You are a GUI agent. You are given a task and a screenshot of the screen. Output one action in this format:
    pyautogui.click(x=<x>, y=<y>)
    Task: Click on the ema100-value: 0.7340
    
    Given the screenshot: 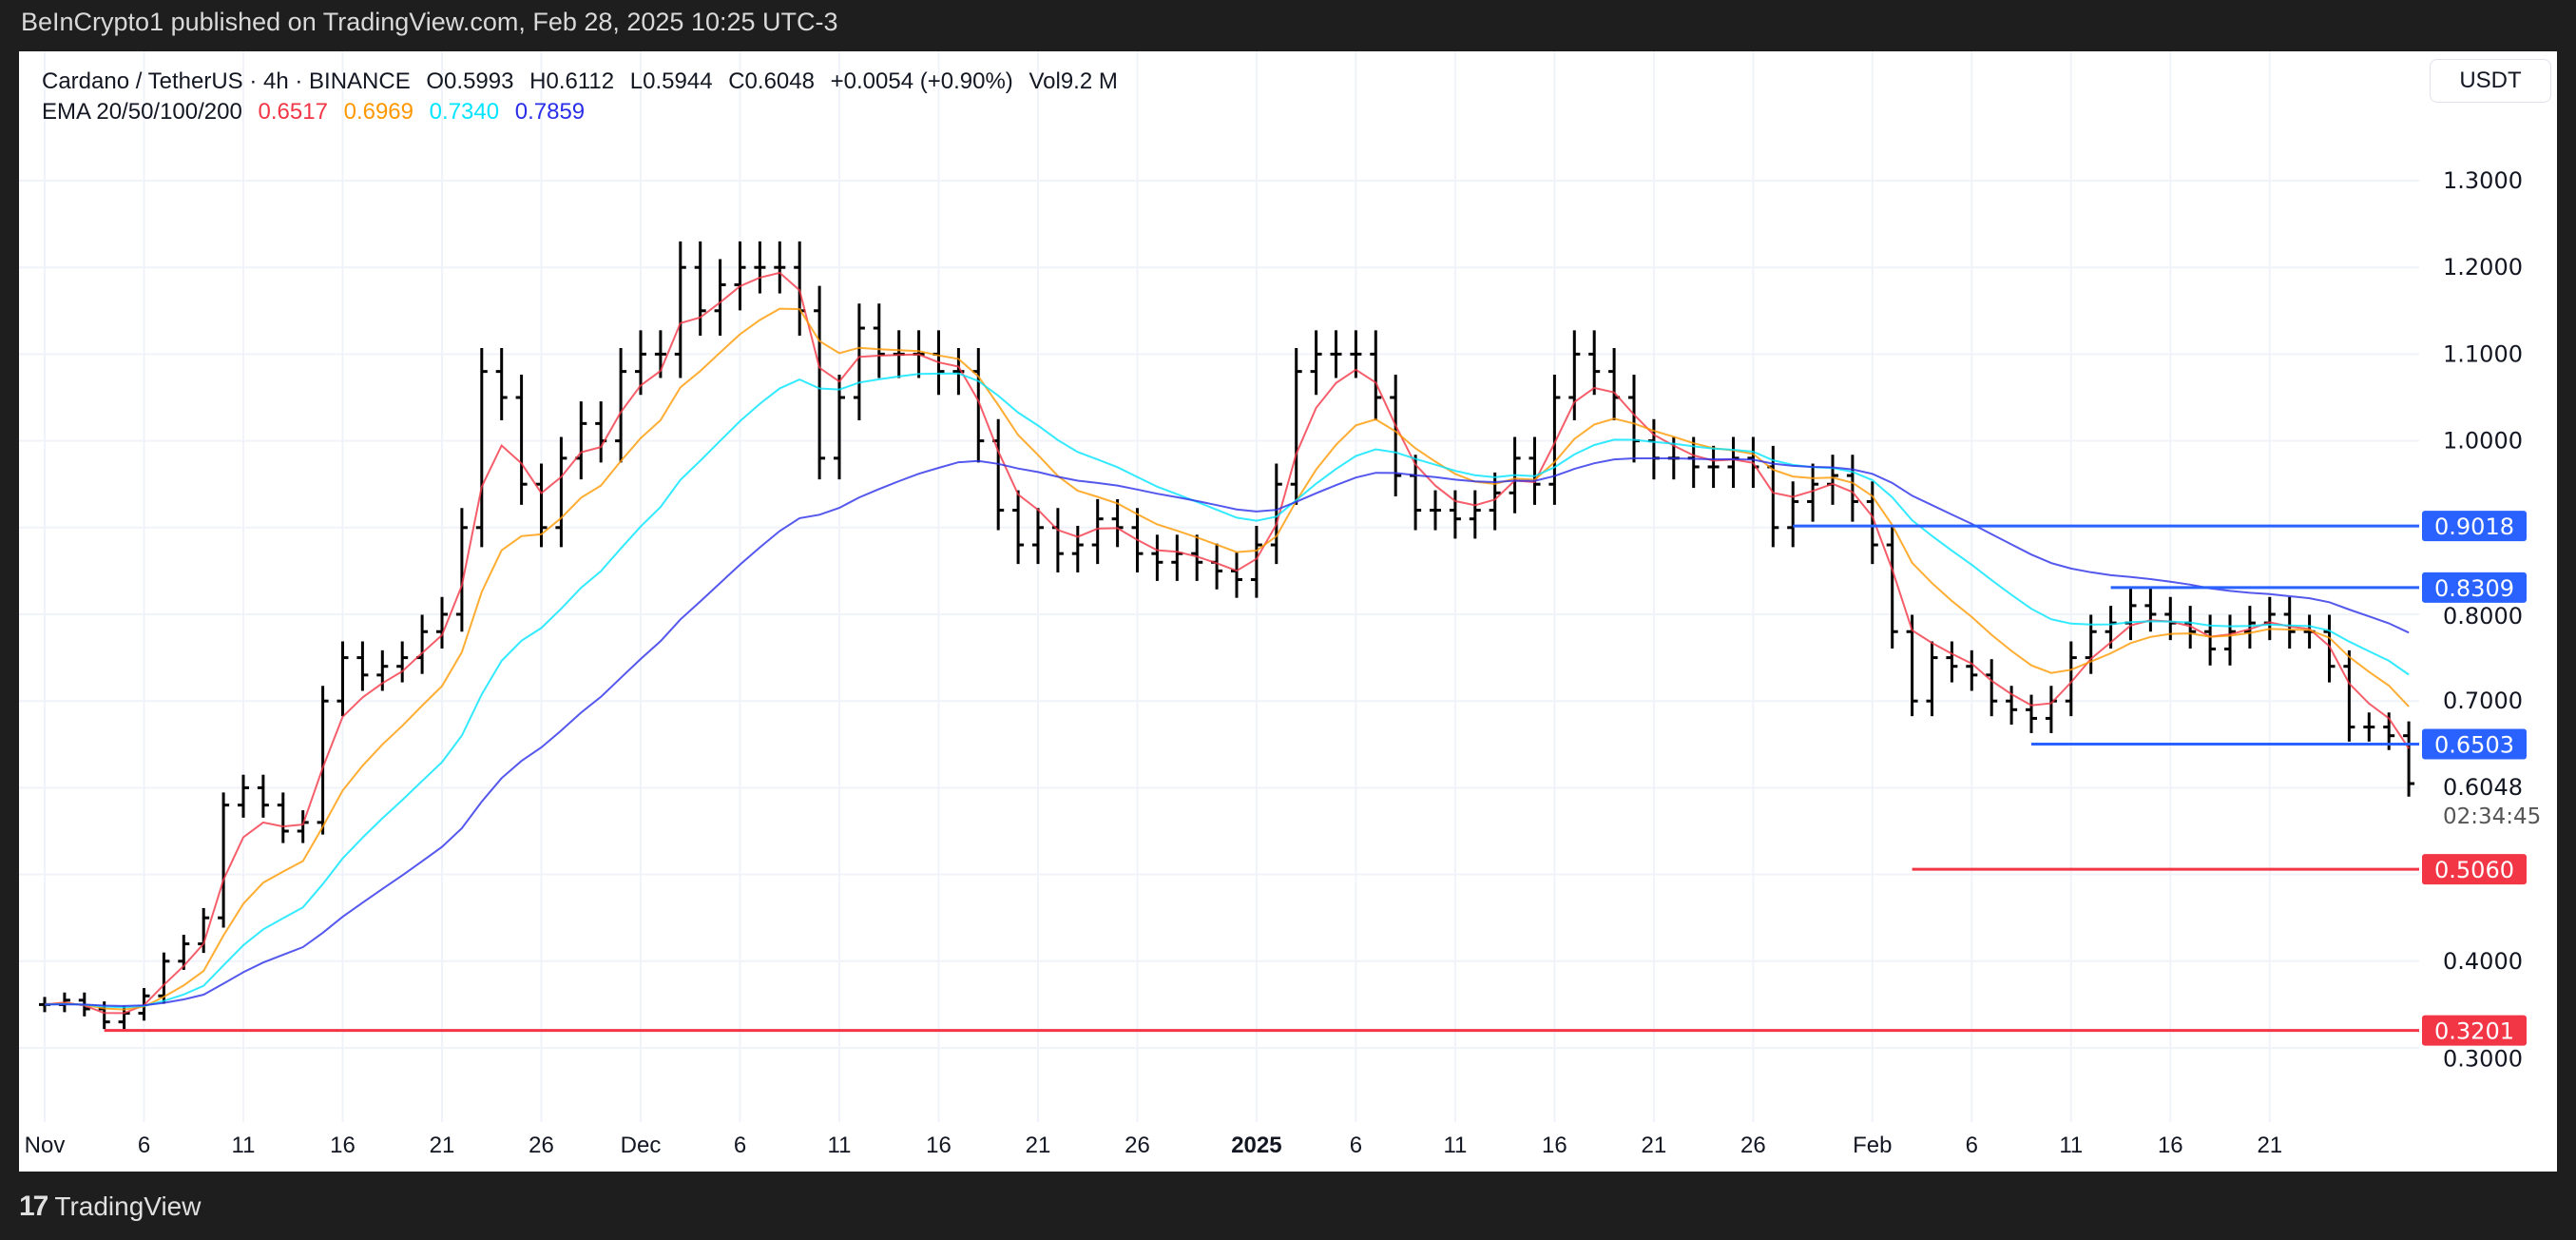 What is the action you would take?
    pyautogui.click(x=465, y=112)
    